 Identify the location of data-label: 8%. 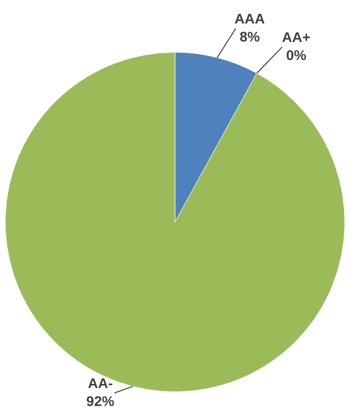
(250, 36).